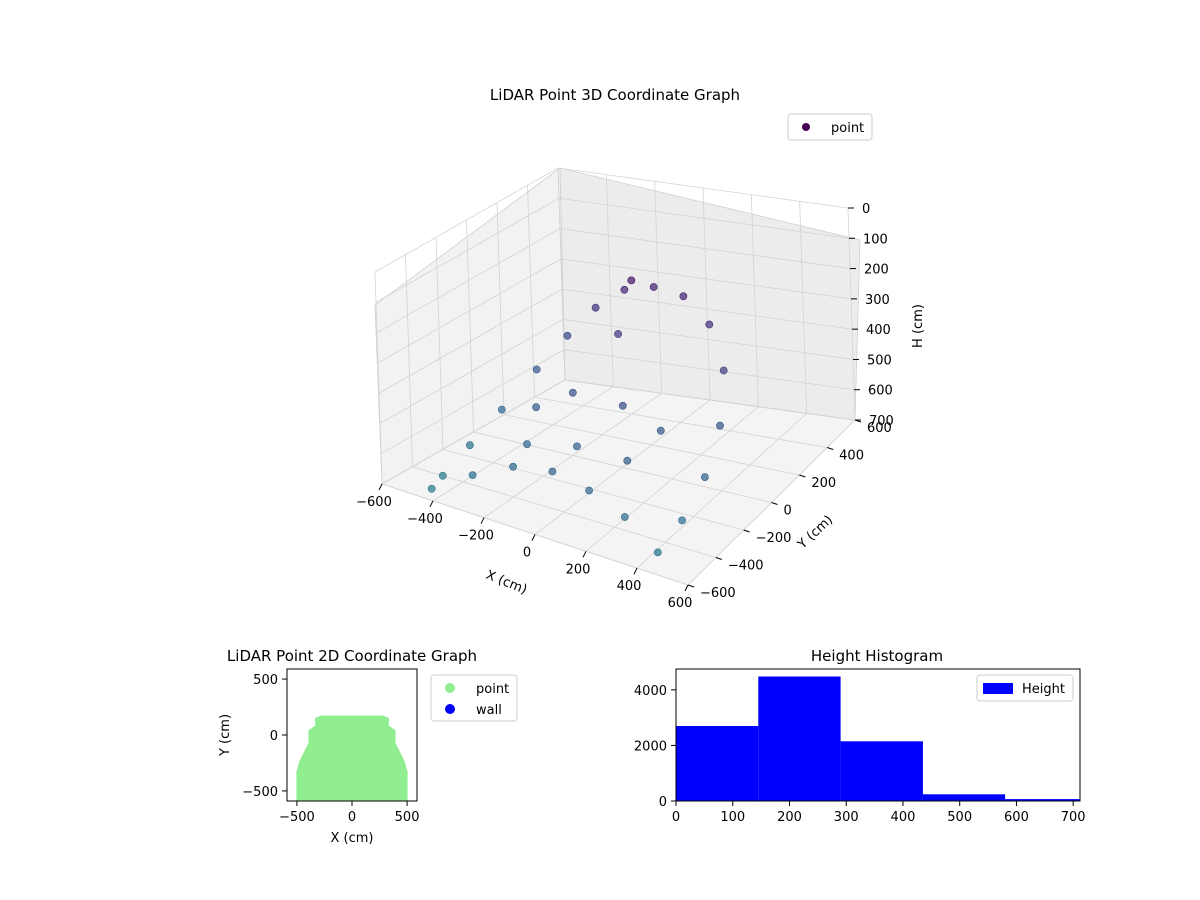 Image resolution: width=1200 pixels, height=900 pixels. What do you see at coordinates (774, 538) in the screenshot?
I see `y-tick-label: −200` at bounding box center [774, 538].